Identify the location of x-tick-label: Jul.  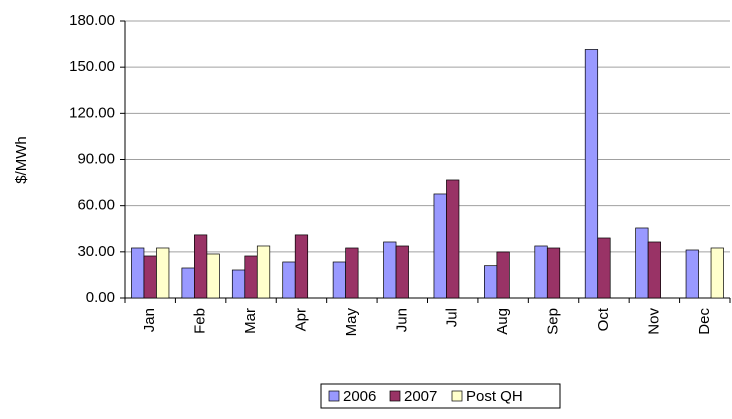
(452, 317).